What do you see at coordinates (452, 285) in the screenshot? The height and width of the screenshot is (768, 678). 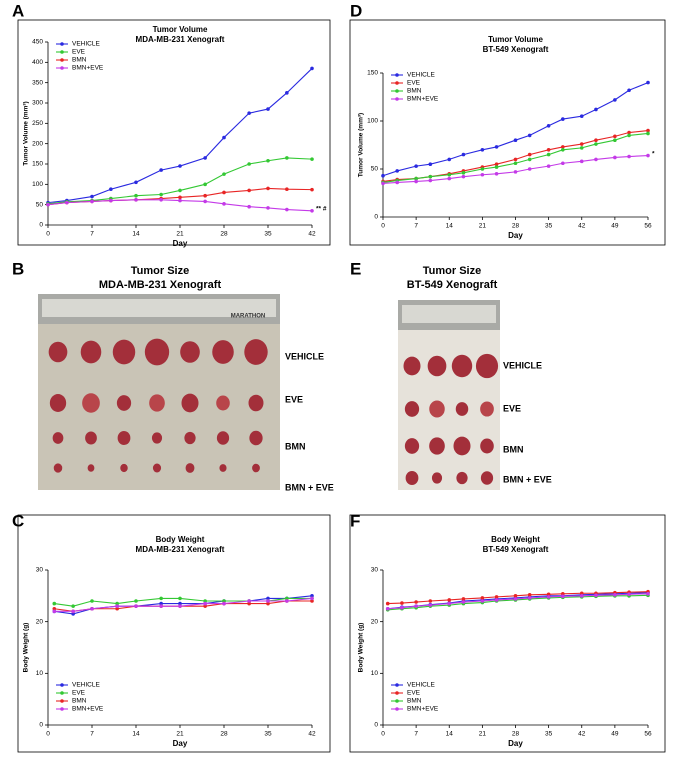 I see `photo-subtitle: BT-549 Xenograft` at bounding box center [452, 285].